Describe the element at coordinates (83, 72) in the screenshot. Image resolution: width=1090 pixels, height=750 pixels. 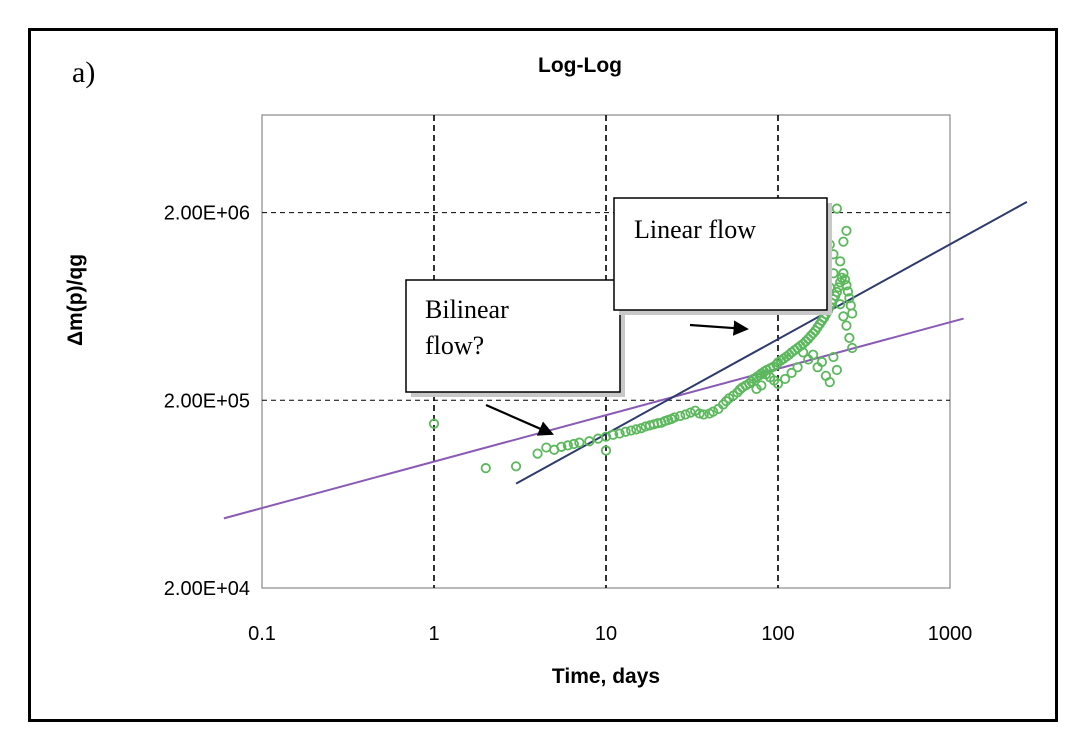
I see `panel-label: a)` at that location.